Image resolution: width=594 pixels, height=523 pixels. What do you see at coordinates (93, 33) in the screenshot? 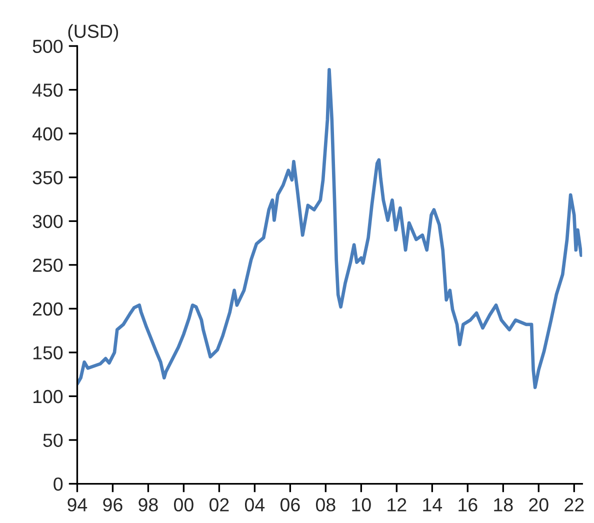
I see `y-axis-title: (USD)` at bounding box center [93, 33].